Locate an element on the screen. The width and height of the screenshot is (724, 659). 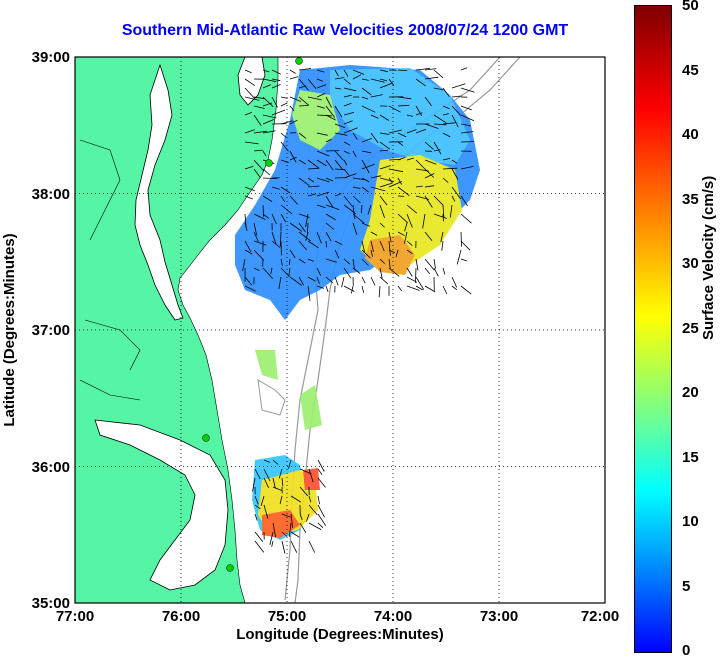
colorbar is located at coordinates (653, 329).